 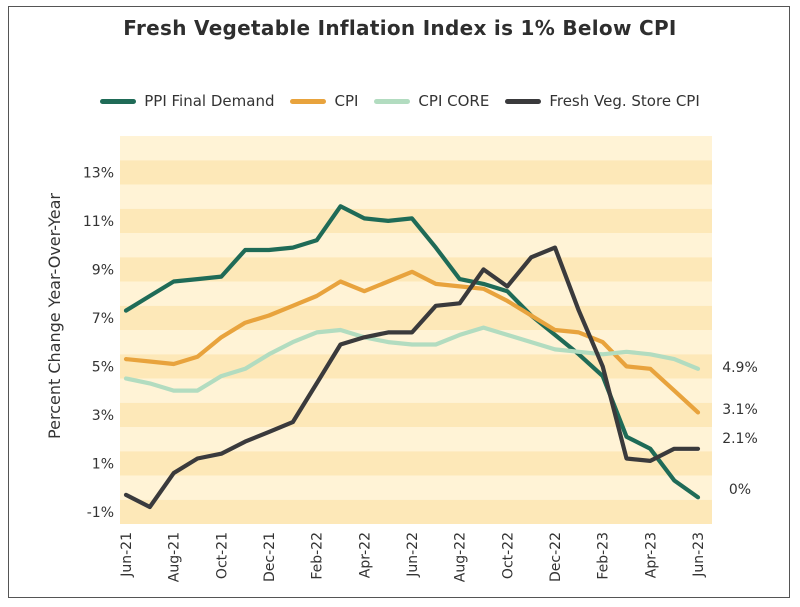 What do you see at coordinates (103, 270) in the screenshot?
I see `y-tick-label: 9%` at bounding box center [103, 270].